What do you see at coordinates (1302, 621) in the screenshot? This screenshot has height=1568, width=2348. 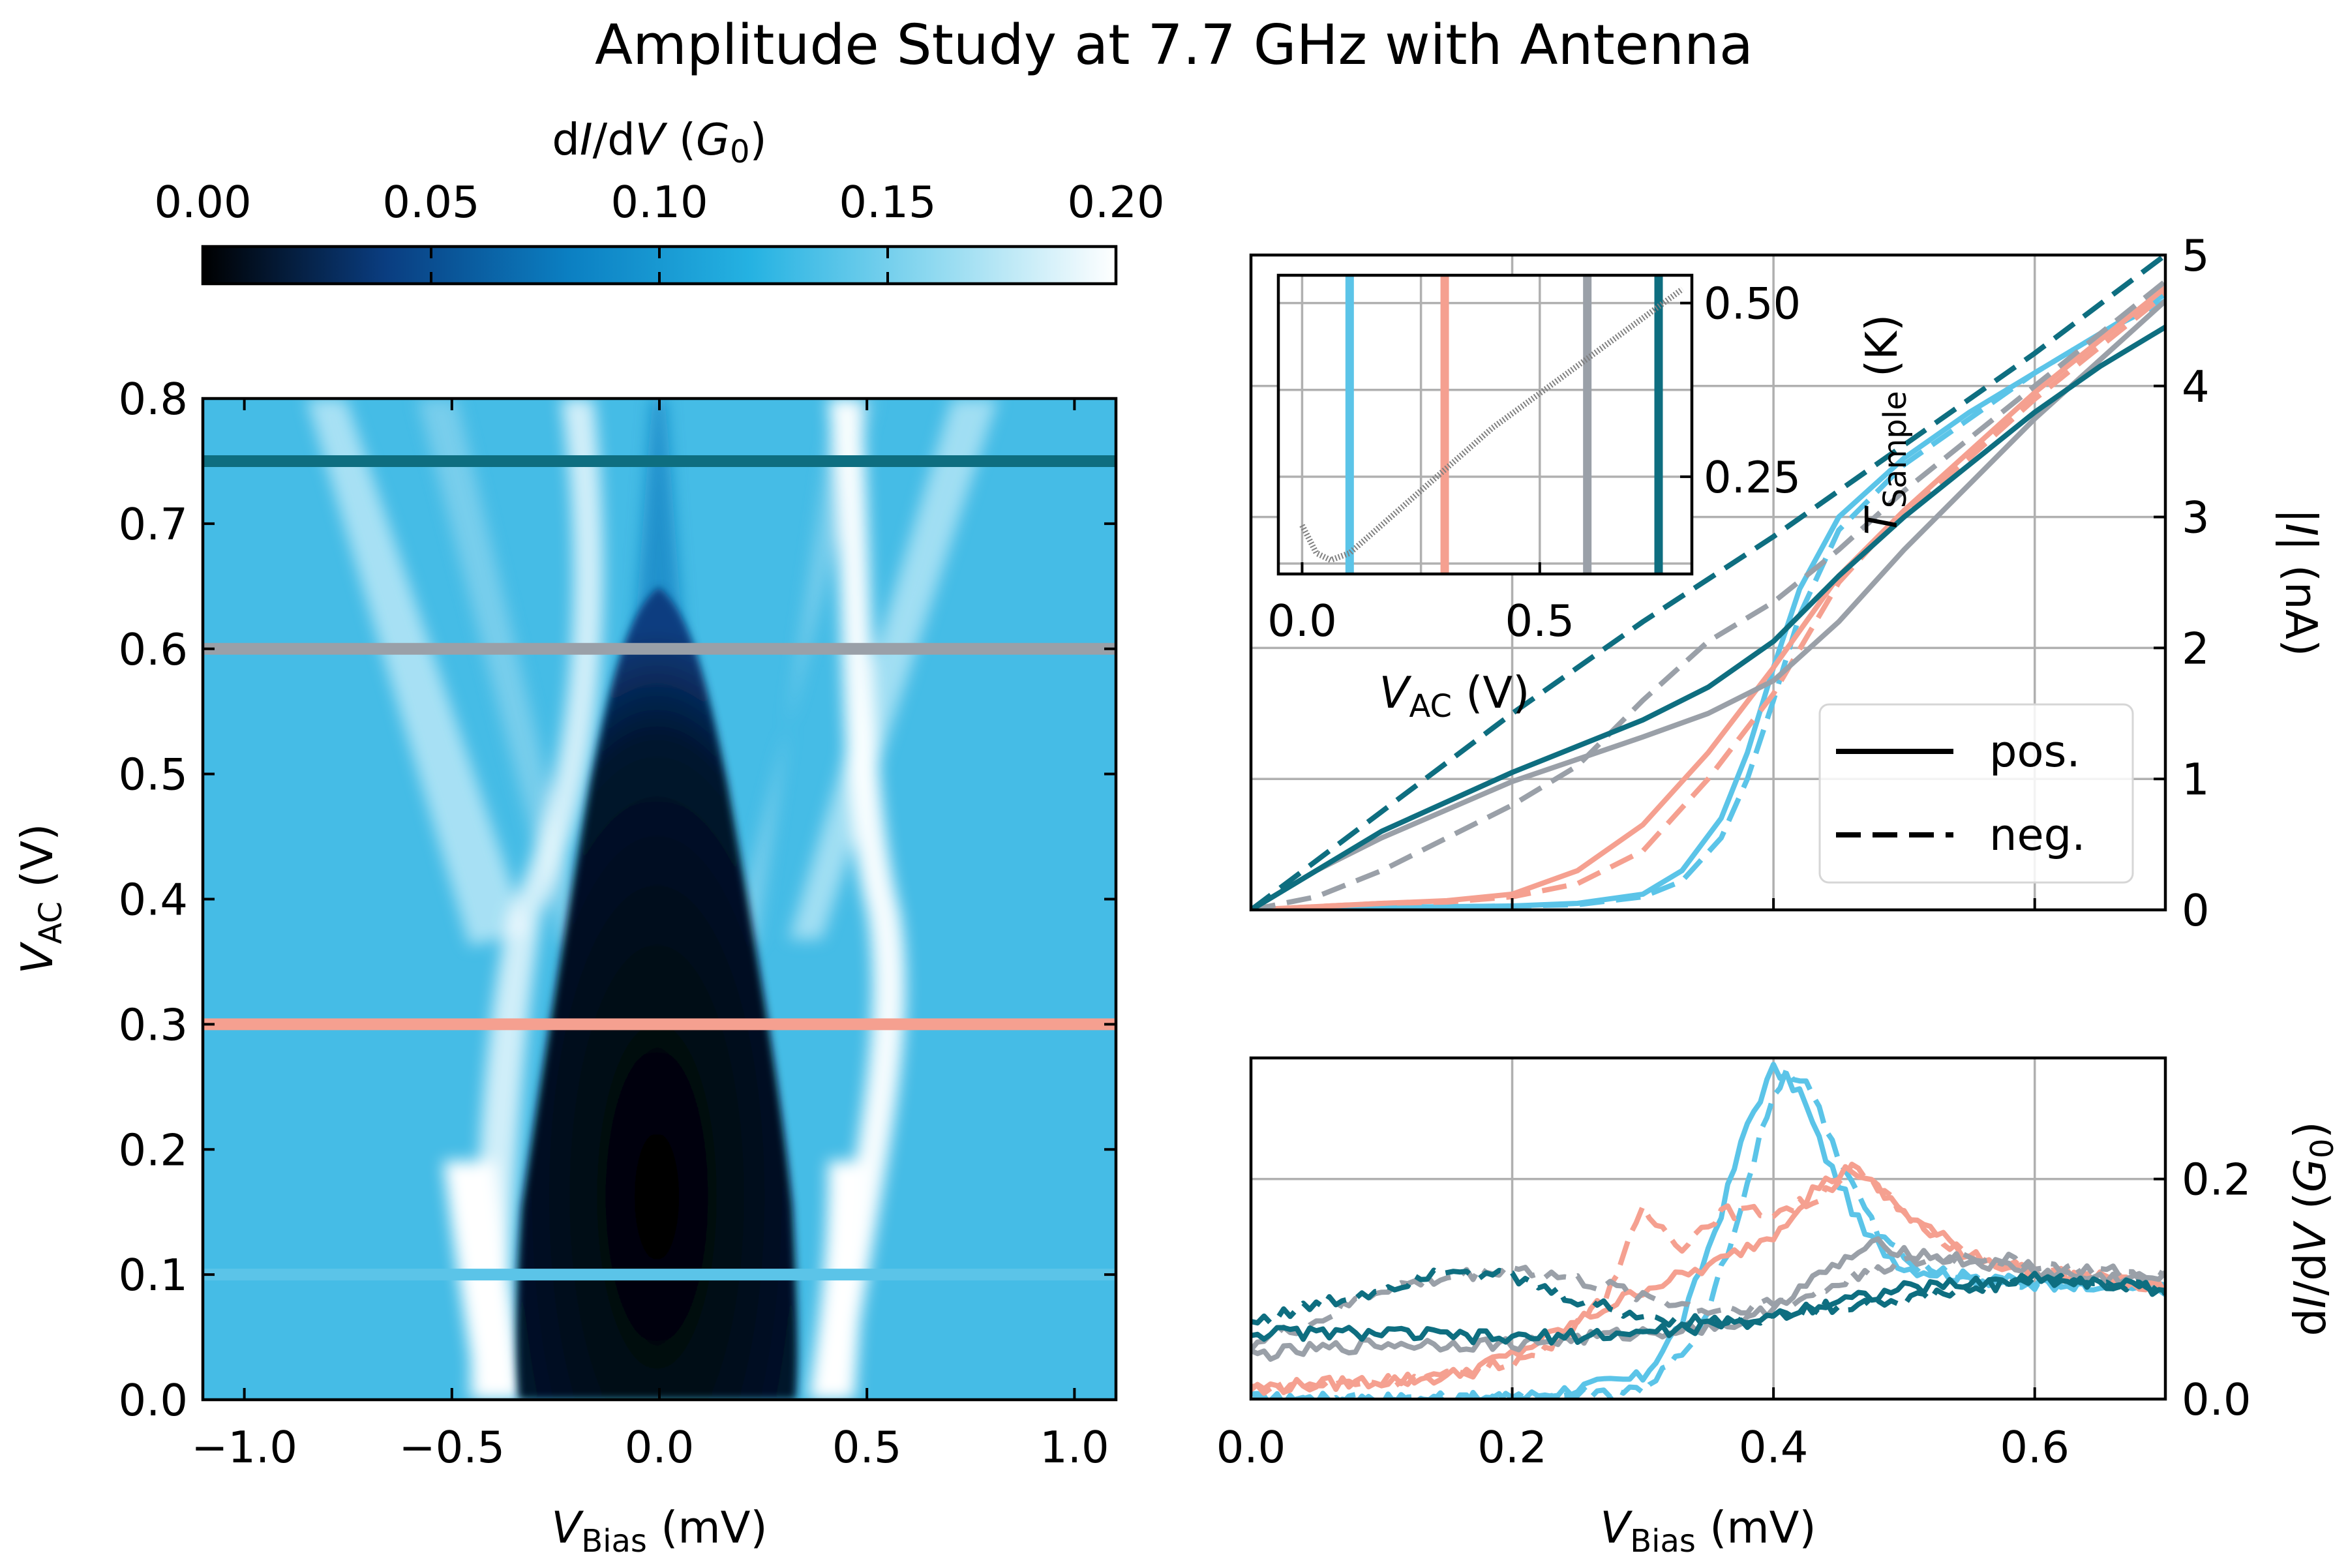 I see `inset-xtick-label: 0.0` at bounding box center [1302, 621].